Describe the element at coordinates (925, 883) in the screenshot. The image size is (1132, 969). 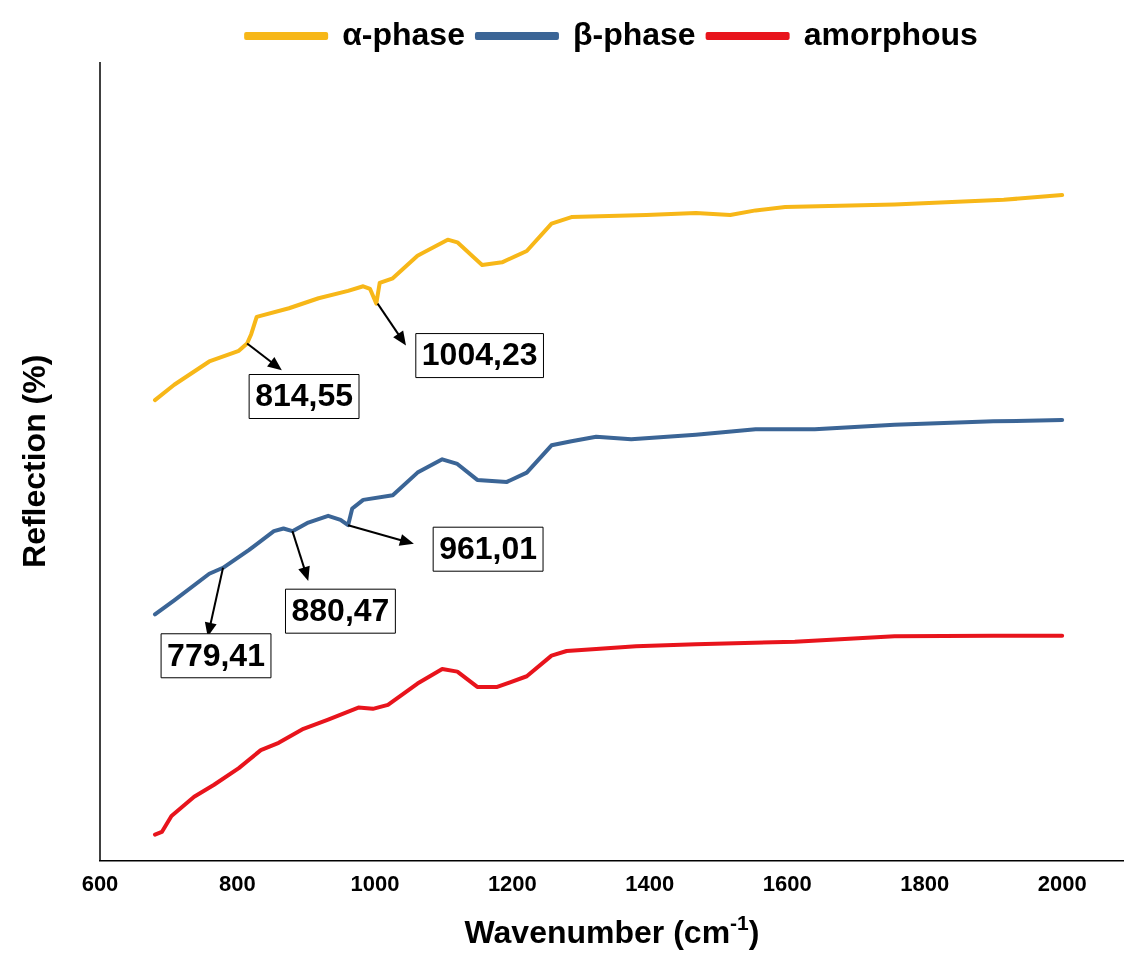
I see `x-tick-label: 1800` at that location.